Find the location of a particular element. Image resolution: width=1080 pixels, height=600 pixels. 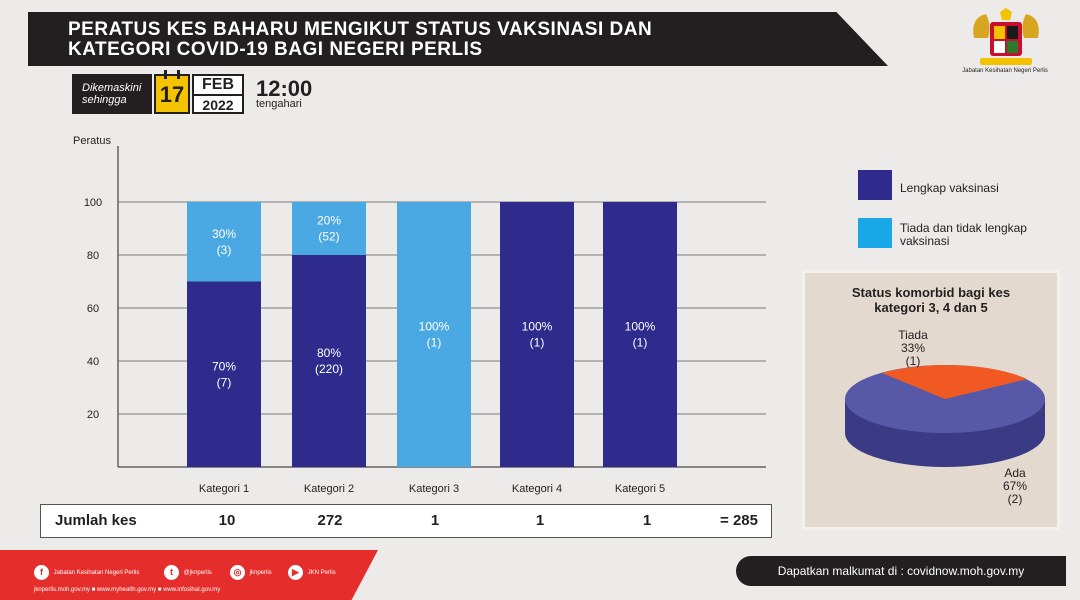

y-tick-label-20: 20 is located at coordinates (93, 415).